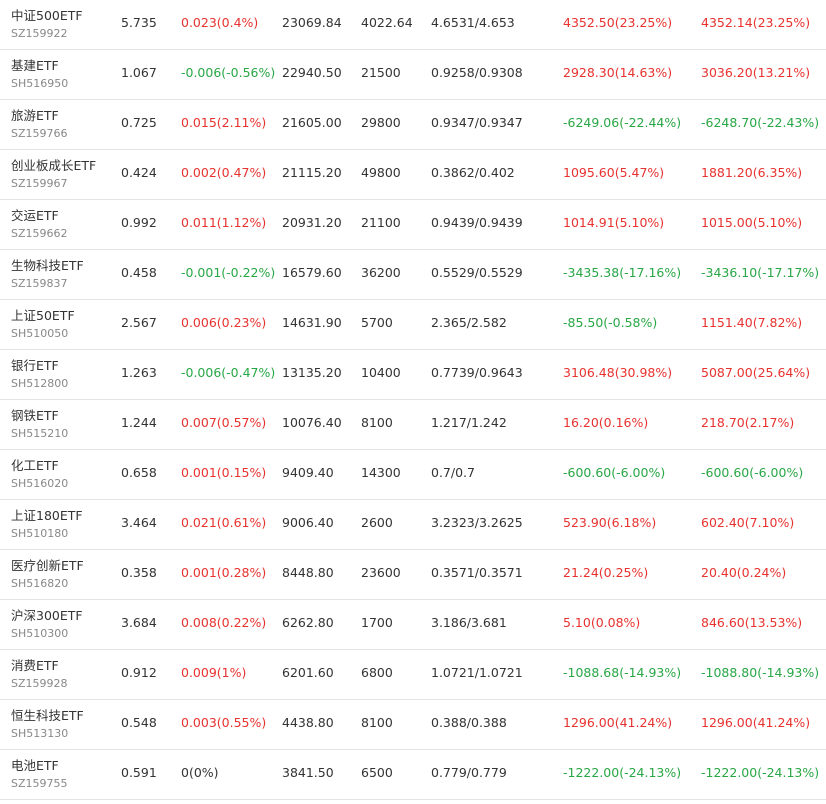 The image size is (826, 804). What do you see at coordinates (477, 522) in the screenshot?
I see `price-range-cell: 3.2323/3.2625` at bounding box center [477, 522].